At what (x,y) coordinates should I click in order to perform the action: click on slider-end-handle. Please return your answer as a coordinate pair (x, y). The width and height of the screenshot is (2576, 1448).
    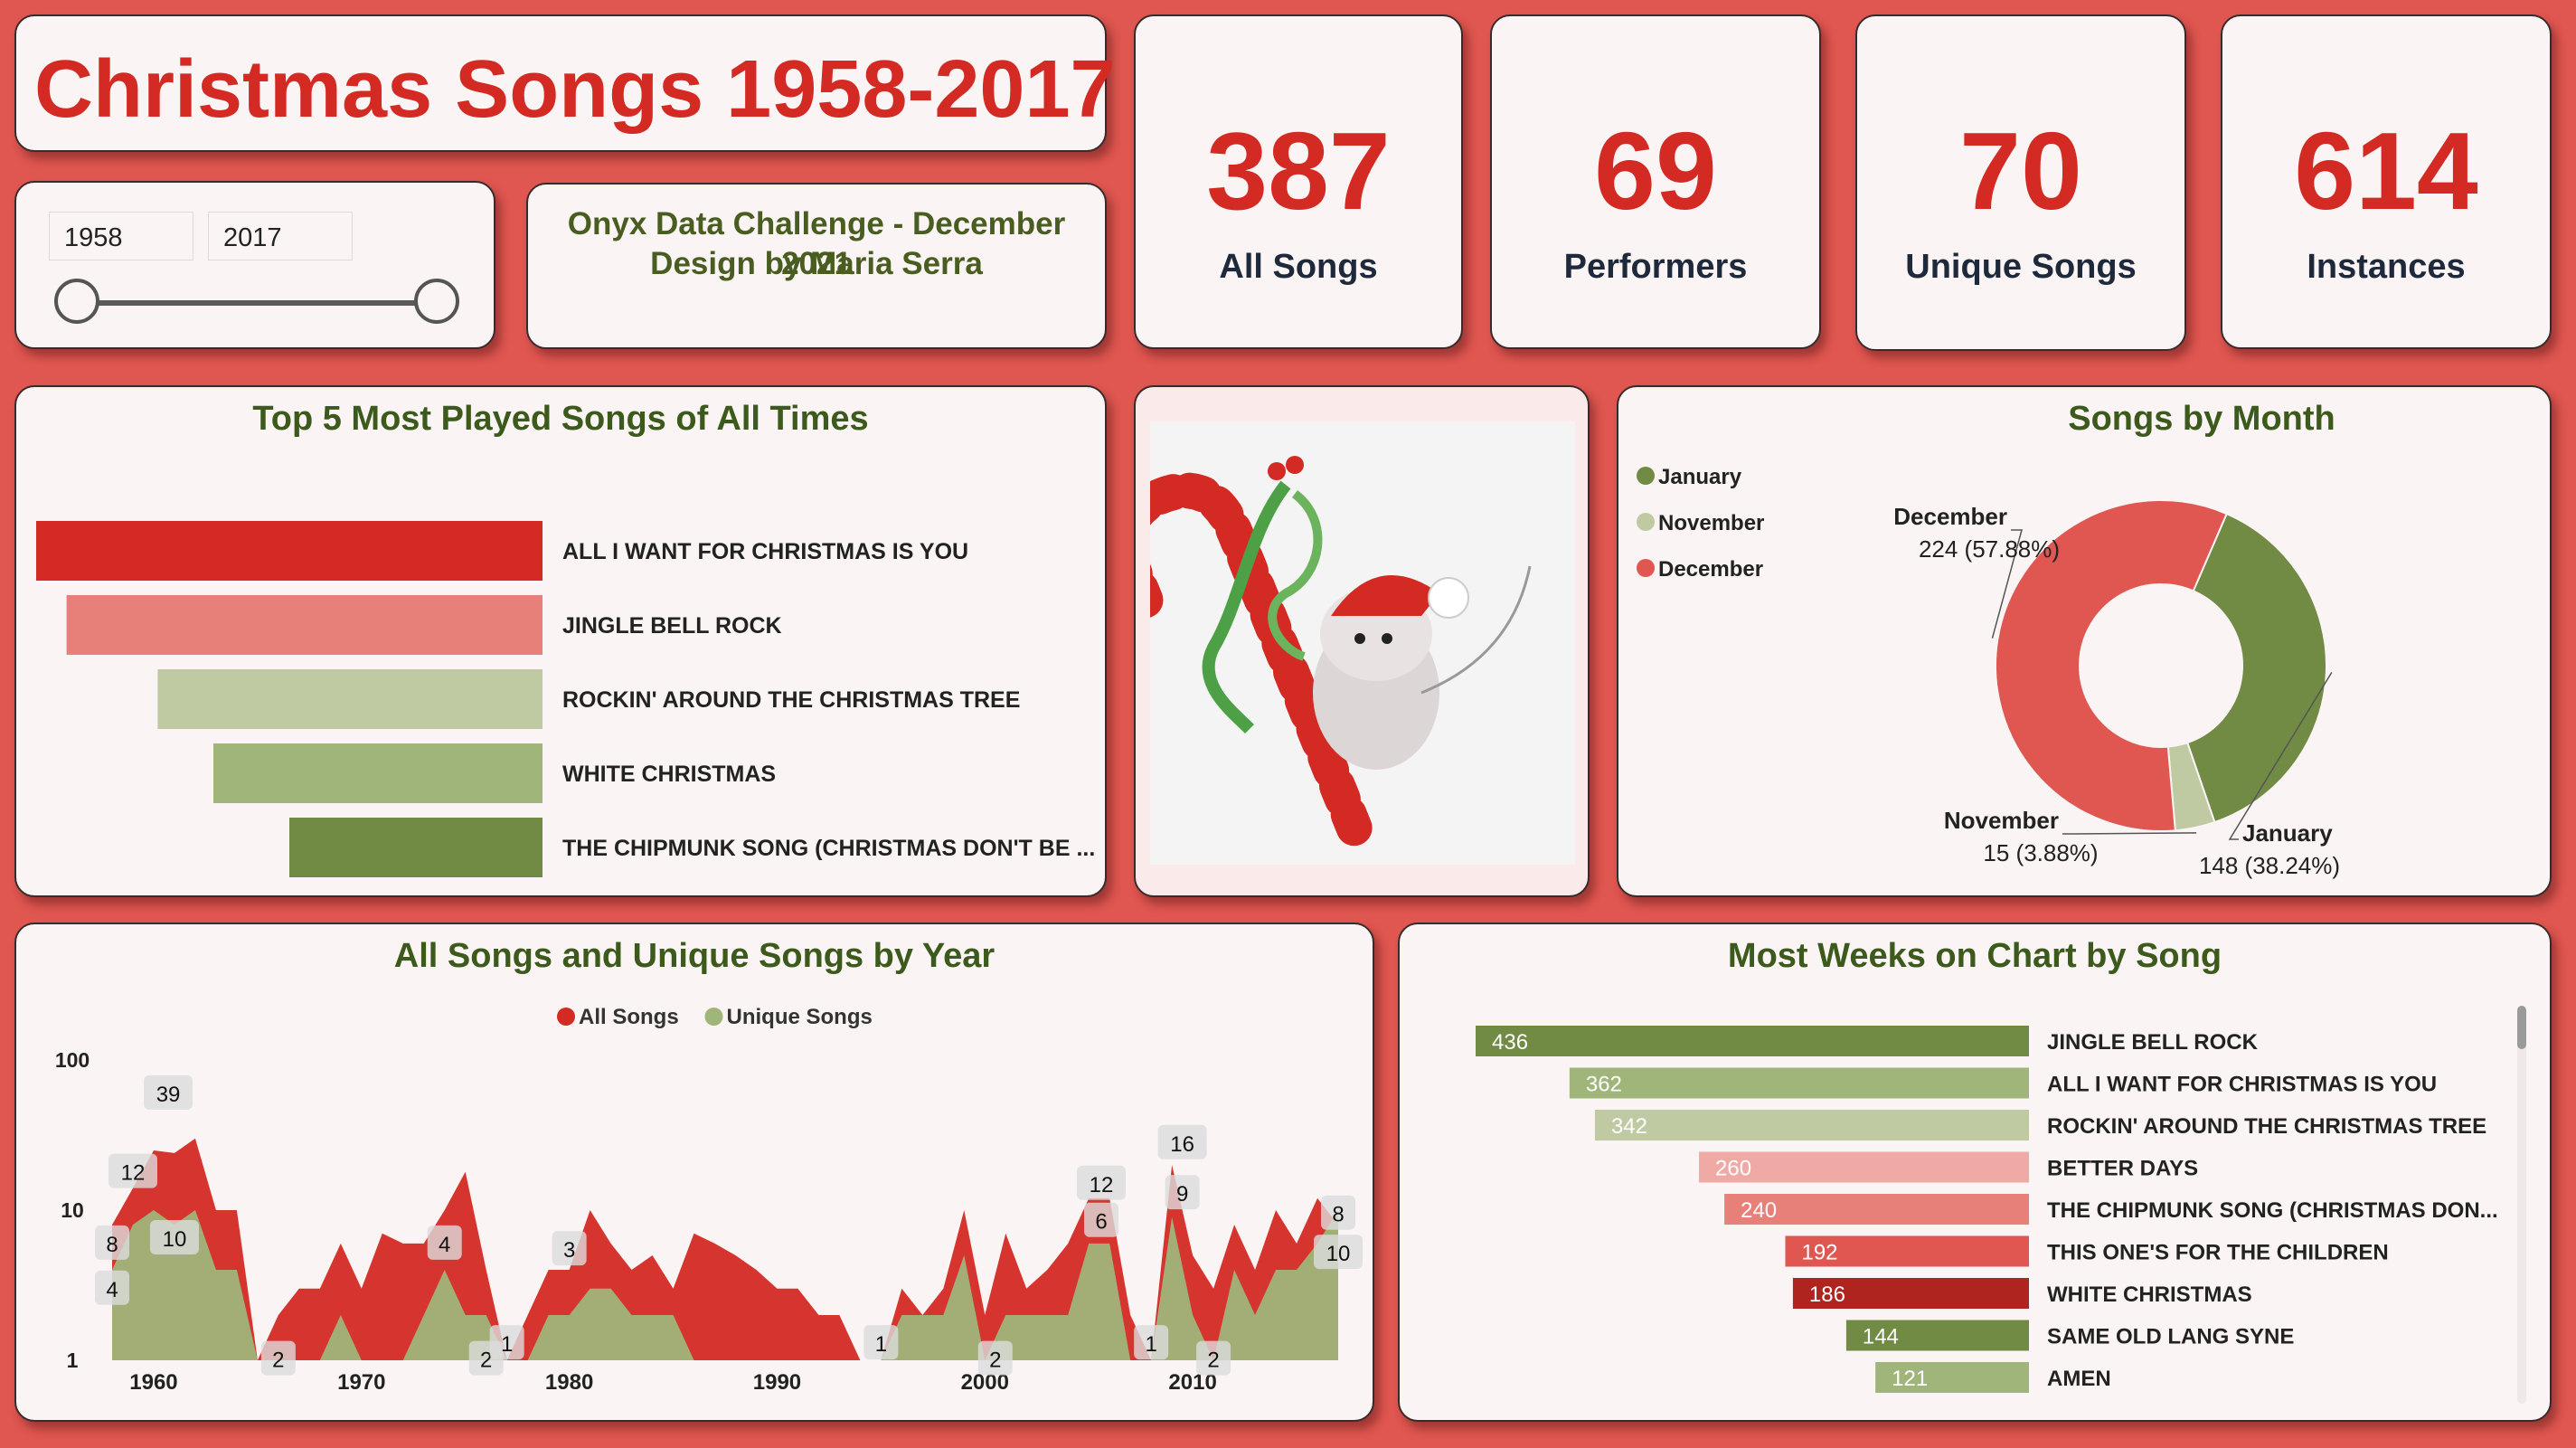
    Looking at the image, I should click on (436, 301).